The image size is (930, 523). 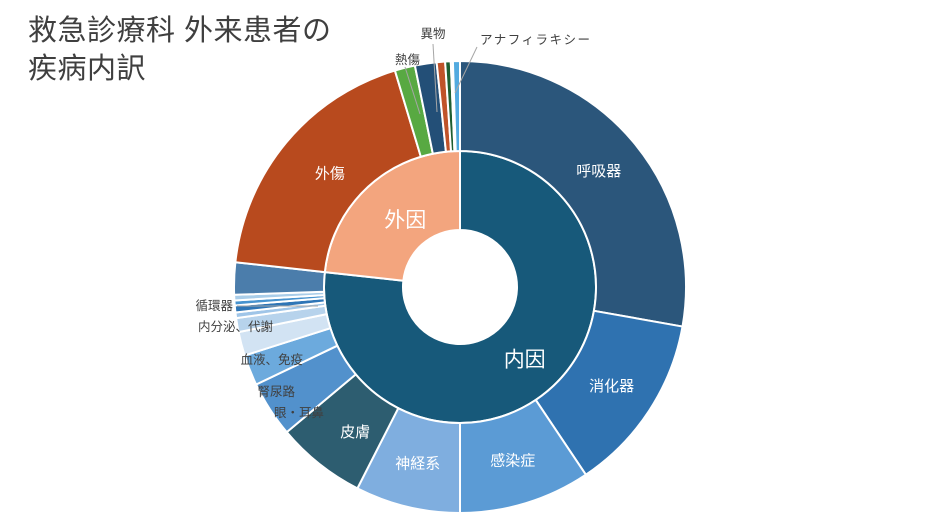 What do you see at coordinates (408, 59) in the screenshot?
I see `outside-label-burn: 熱傷` at bounding box center [408, 59].